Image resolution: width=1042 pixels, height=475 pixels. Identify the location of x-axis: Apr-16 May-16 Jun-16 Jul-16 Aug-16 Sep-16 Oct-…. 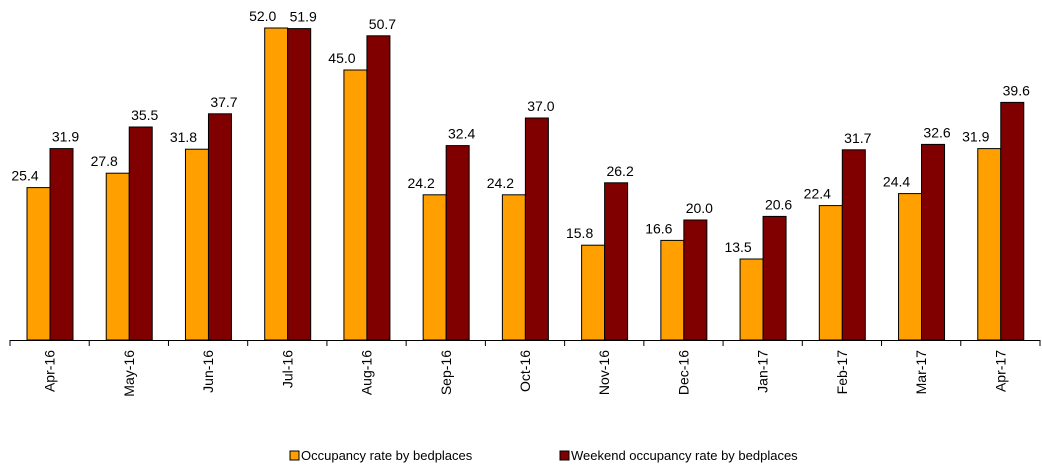
(525, 368).